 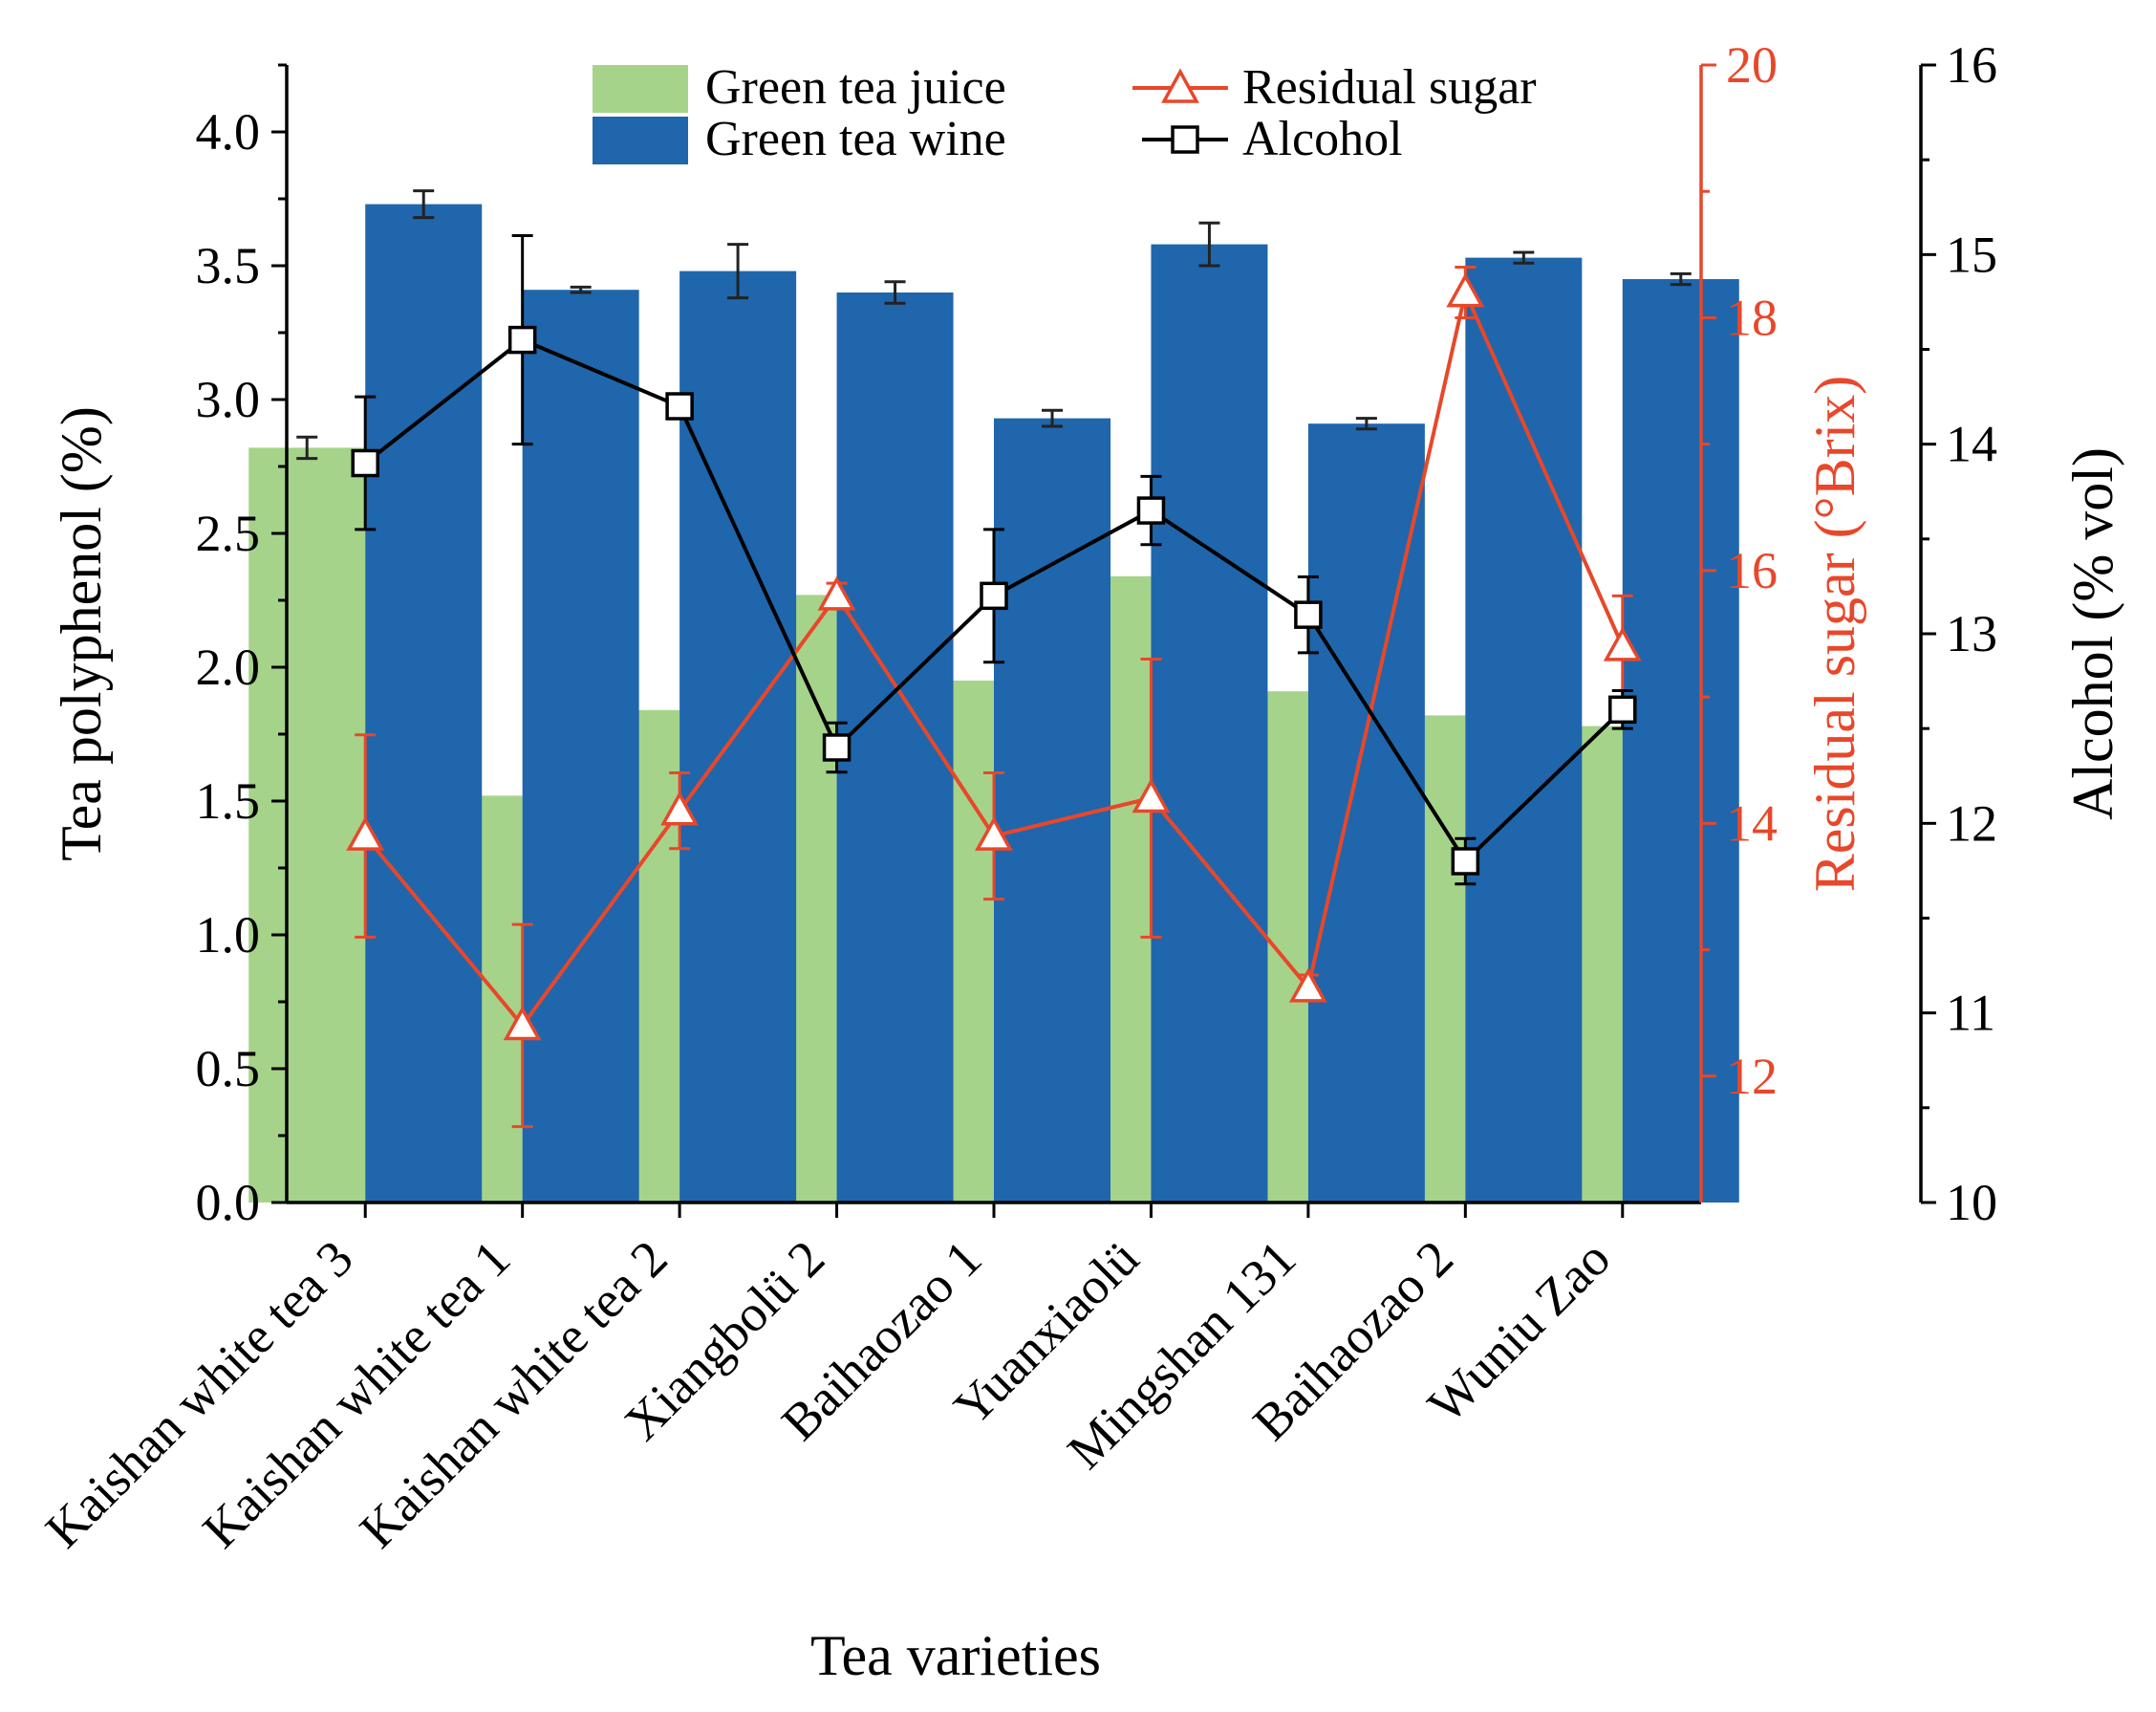 What do you see at coordinates (1971, 65) in the screenshot?
I see `y-alcohol-tick-label-6: 16` at bounding box center [1971, 65].